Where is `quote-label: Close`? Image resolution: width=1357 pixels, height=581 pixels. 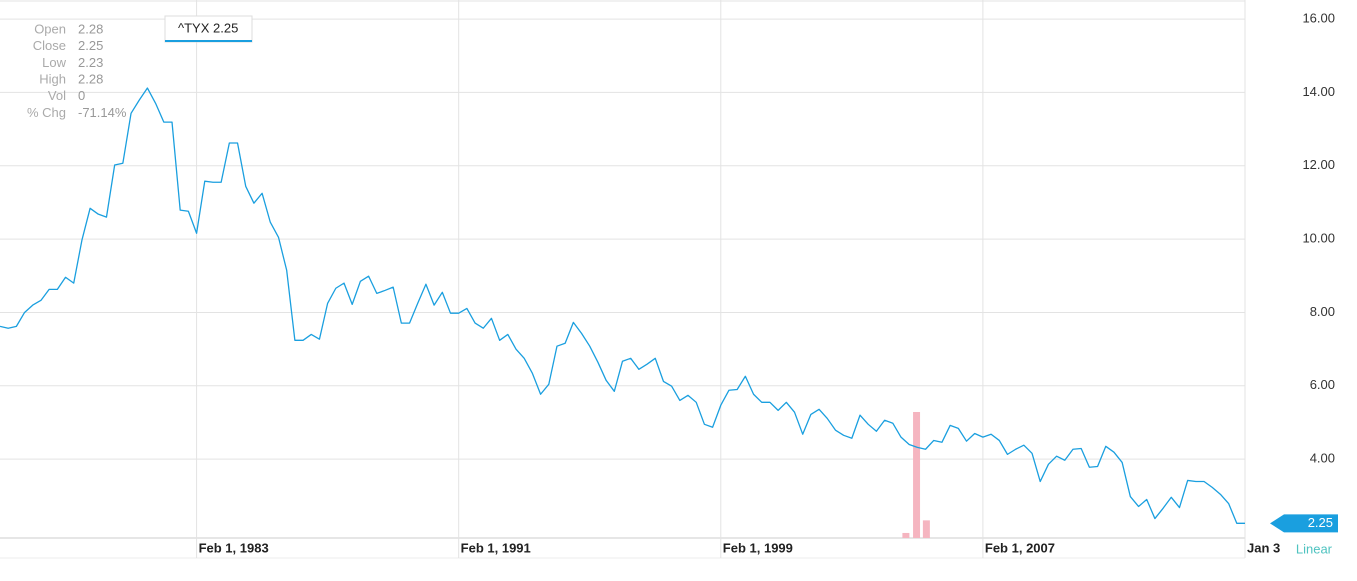 quote-label: Close is located at coordinates (49, 45).